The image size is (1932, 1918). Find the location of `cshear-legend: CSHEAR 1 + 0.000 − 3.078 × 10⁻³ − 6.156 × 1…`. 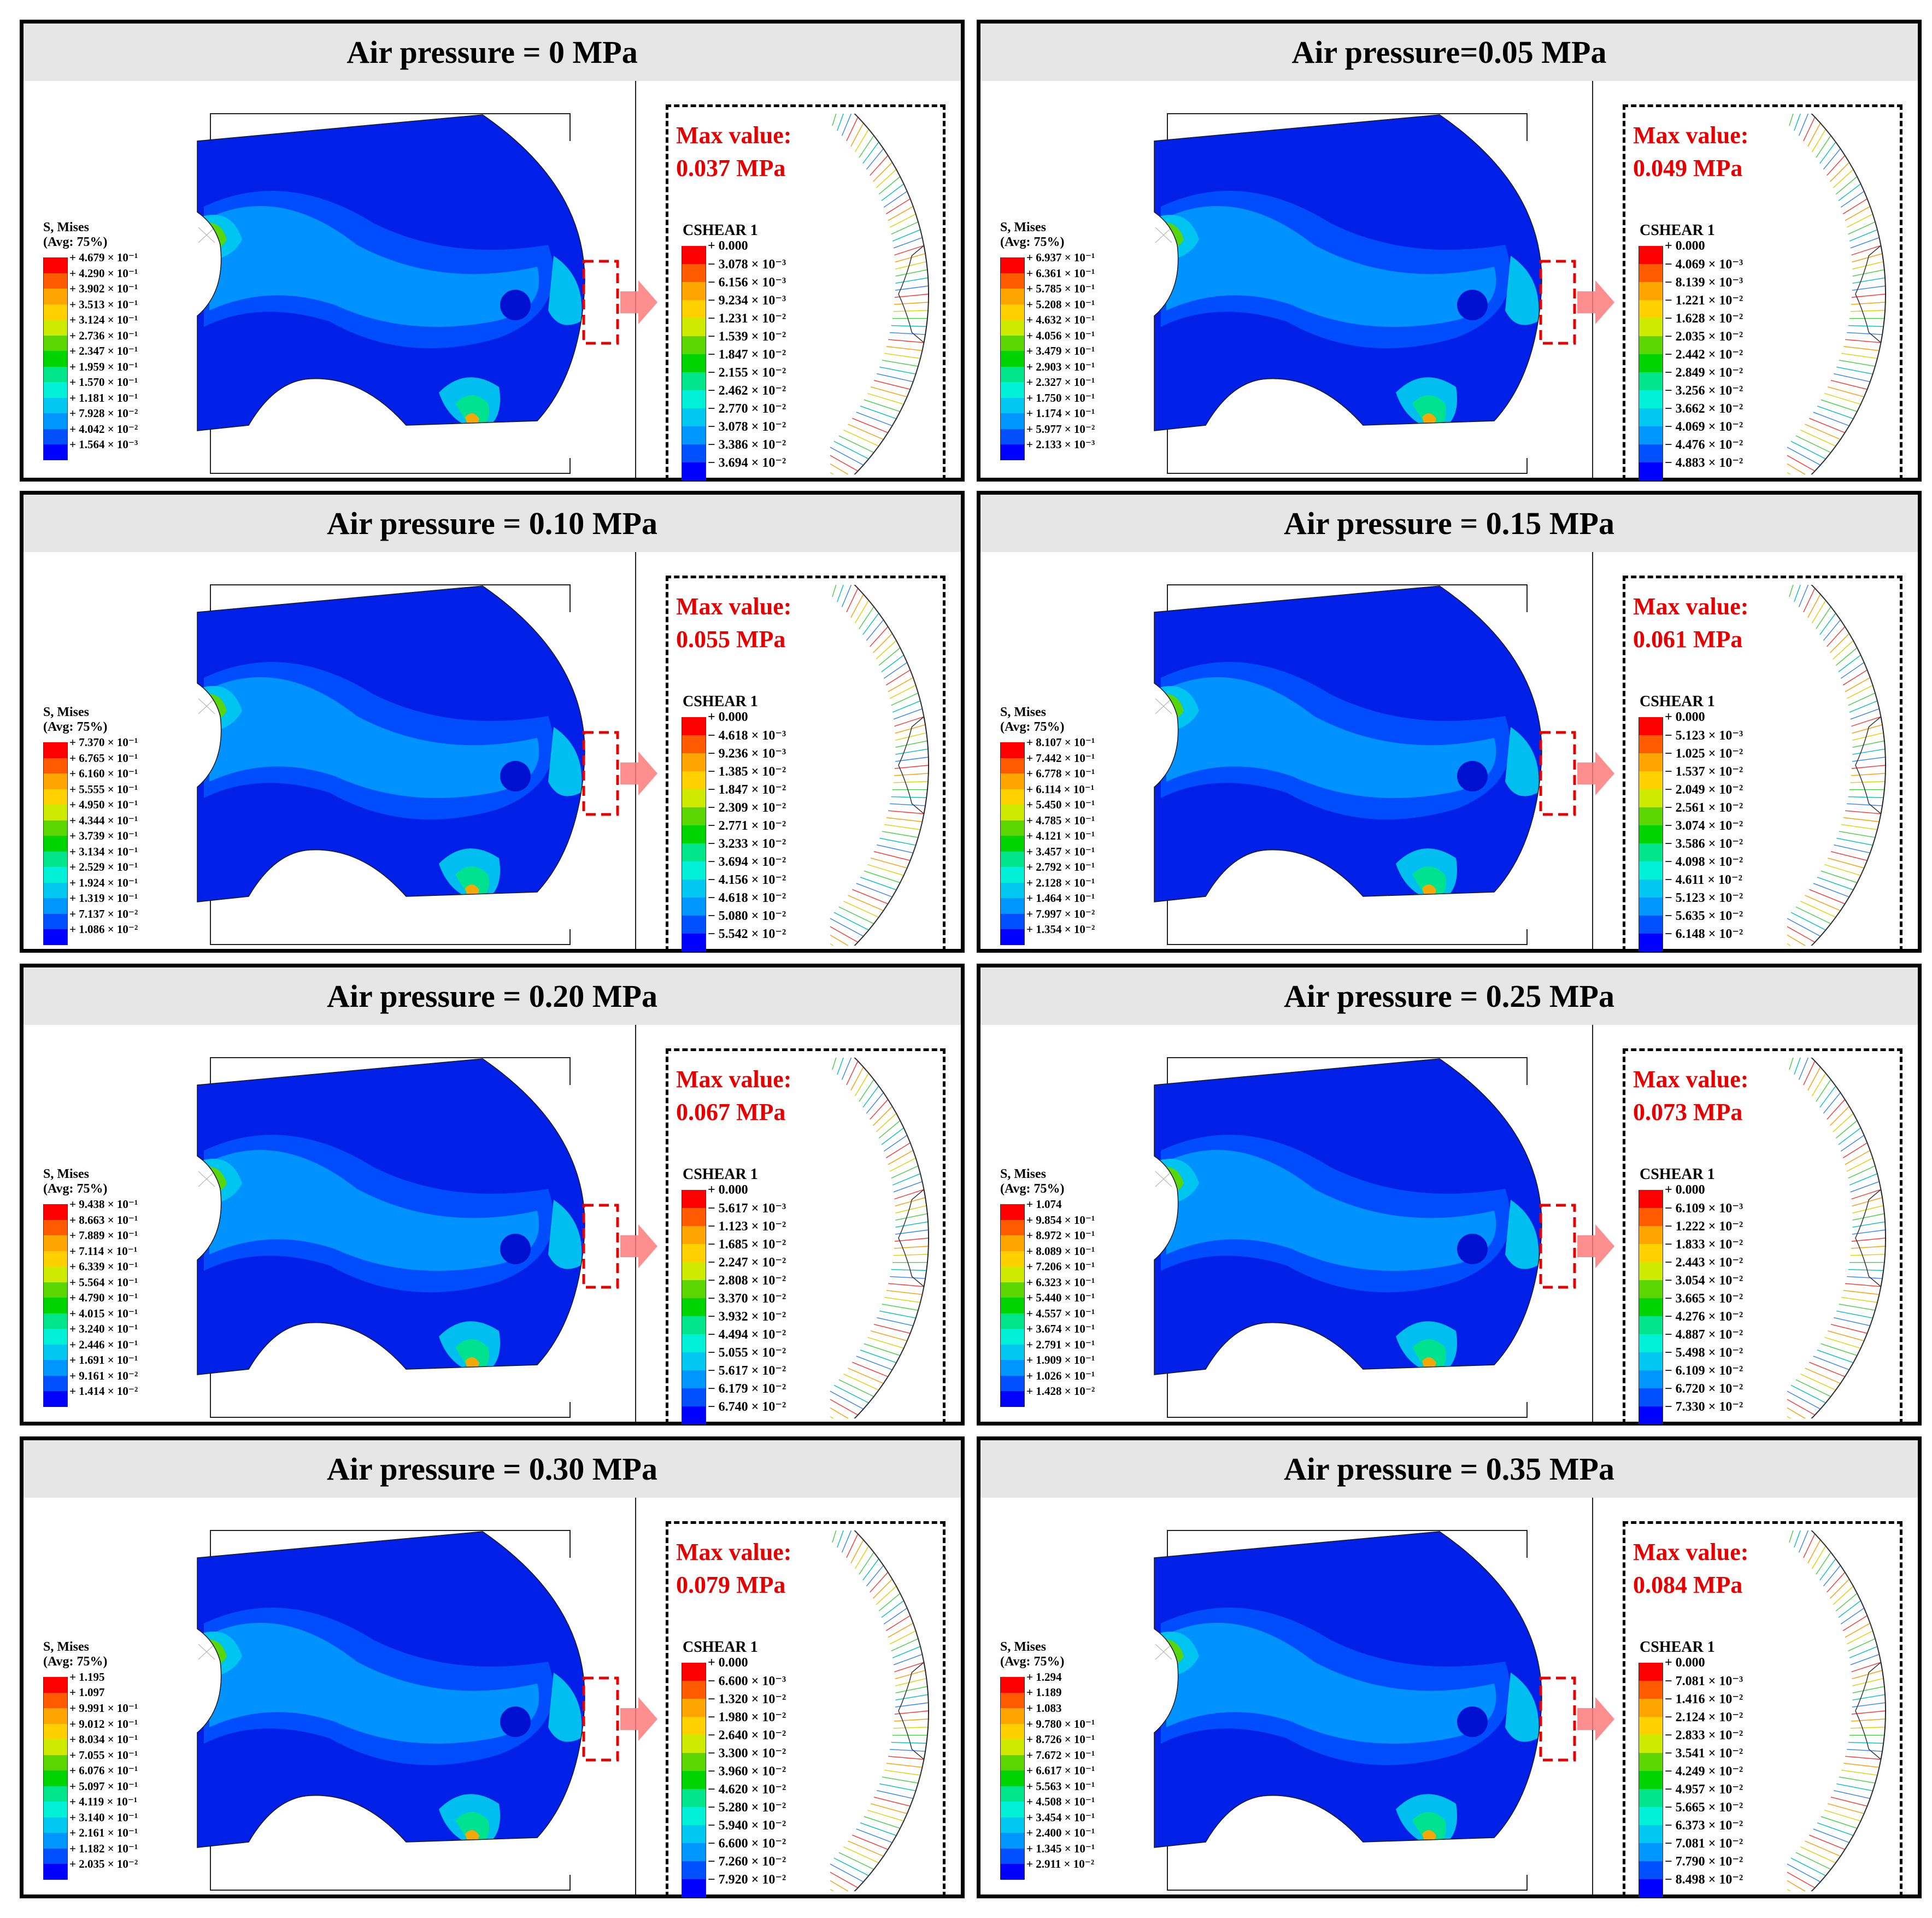

cshear-legend: CSHEAR 1 + 0.000 − 3.078 × 10⁻³ − 6.156 × 1… is located at coordinates (734, 351).